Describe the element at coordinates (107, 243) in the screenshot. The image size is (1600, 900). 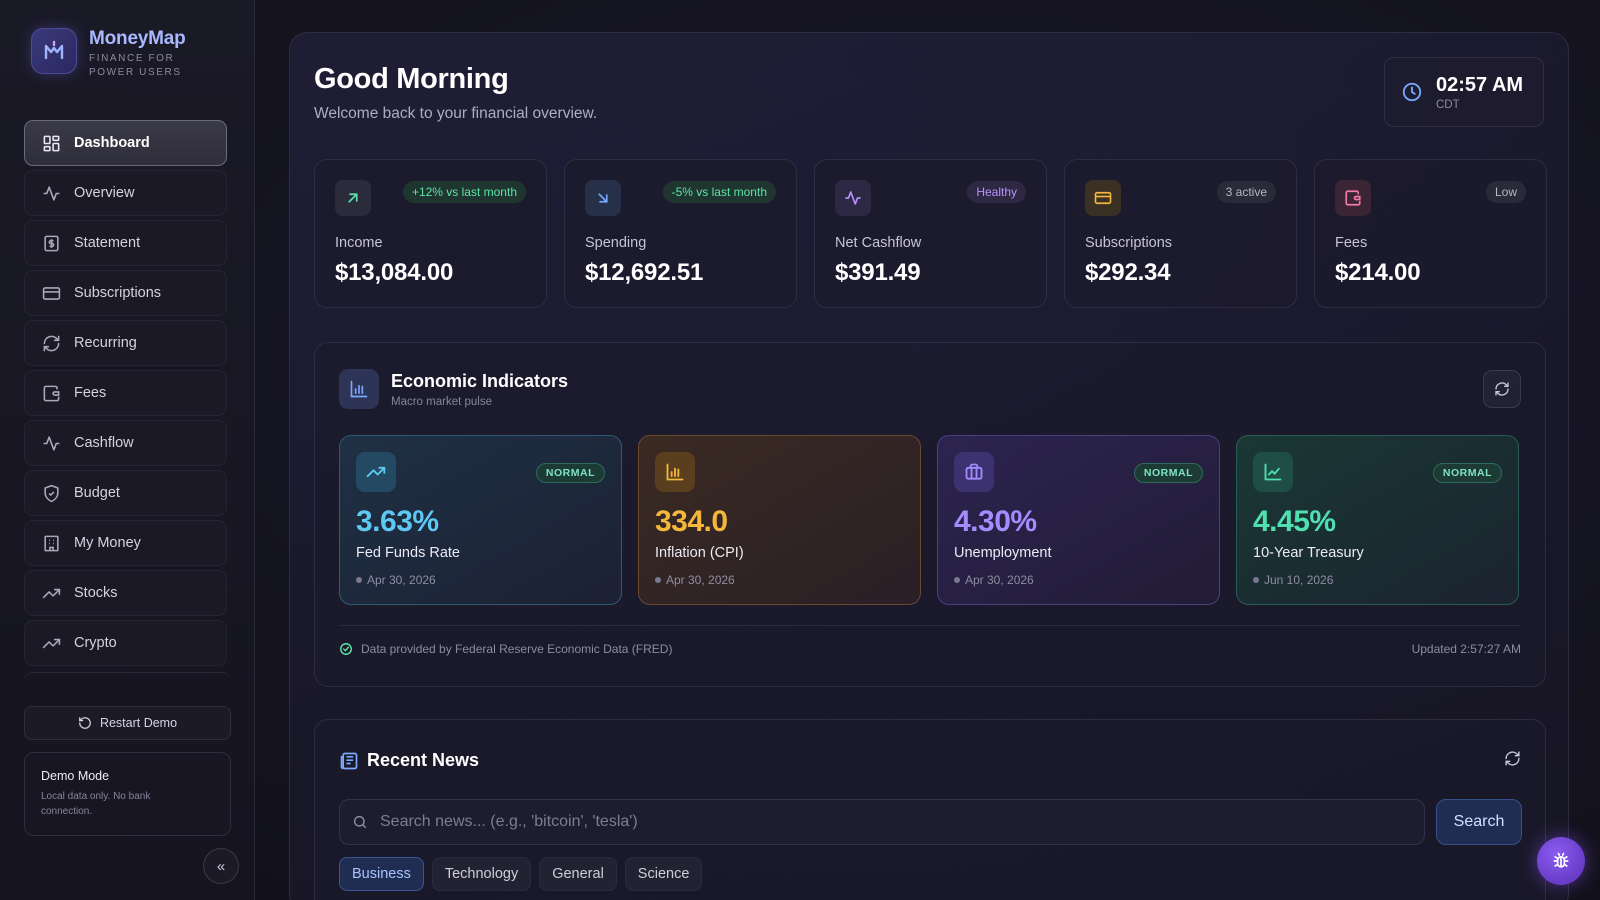
I see `sidebar-item-label: Statement` at that location.